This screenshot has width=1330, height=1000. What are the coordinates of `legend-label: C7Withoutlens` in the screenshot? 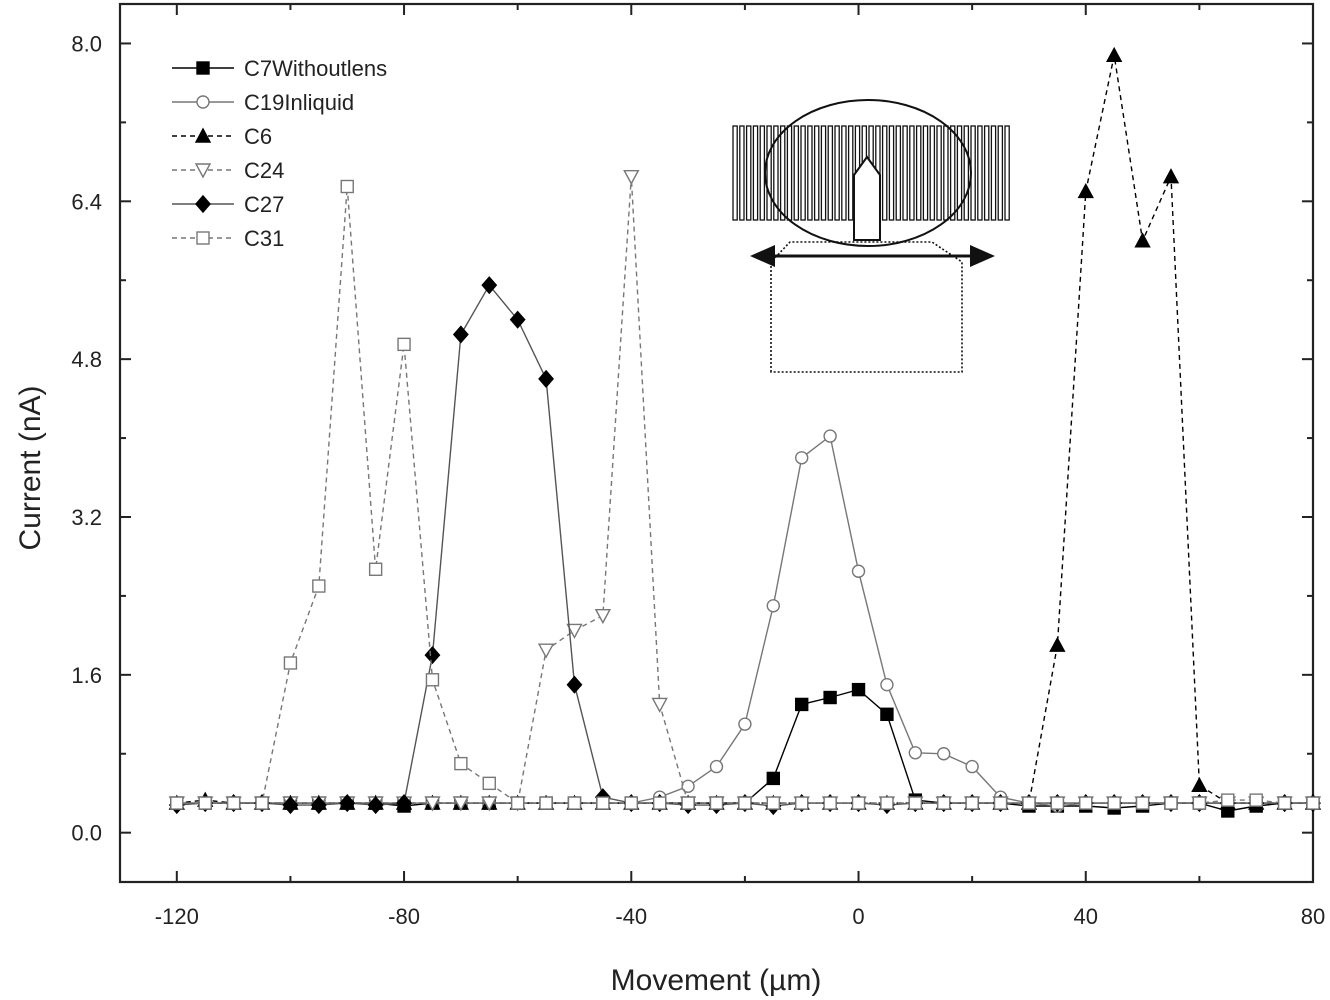 It's located at (315, 68).